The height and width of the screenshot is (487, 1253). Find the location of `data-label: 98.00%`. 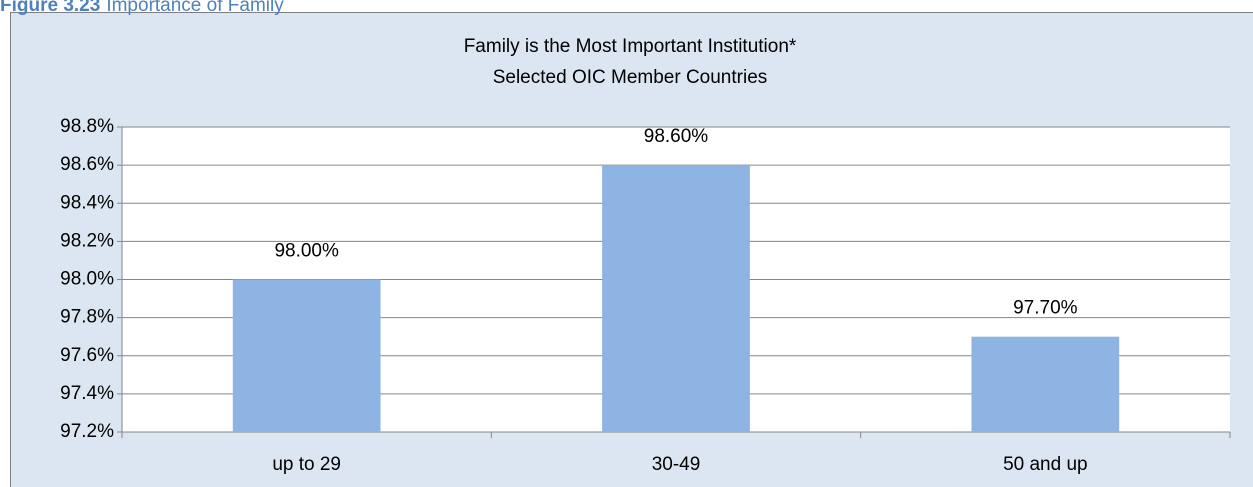

data-label: 98.00% is located at coordinates (306, 251).